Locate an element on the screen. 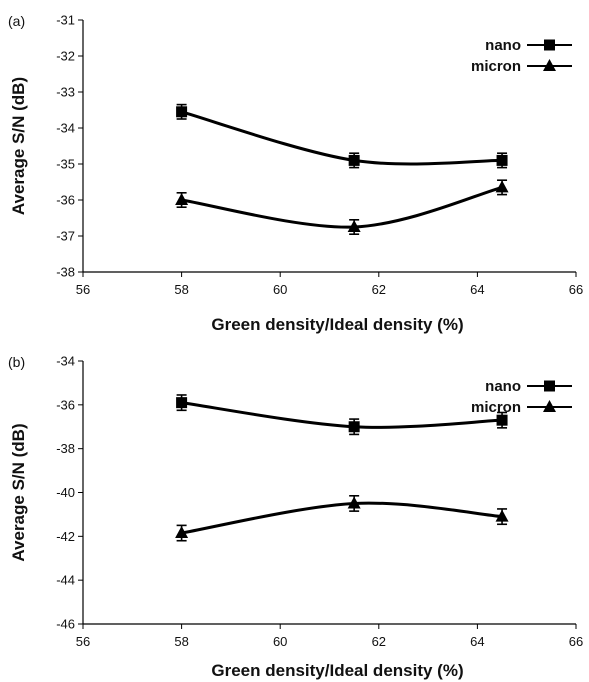 The width and height of the screenshot is (589, 682). y-tick-label: -33 is located at coordinates (65, 92).